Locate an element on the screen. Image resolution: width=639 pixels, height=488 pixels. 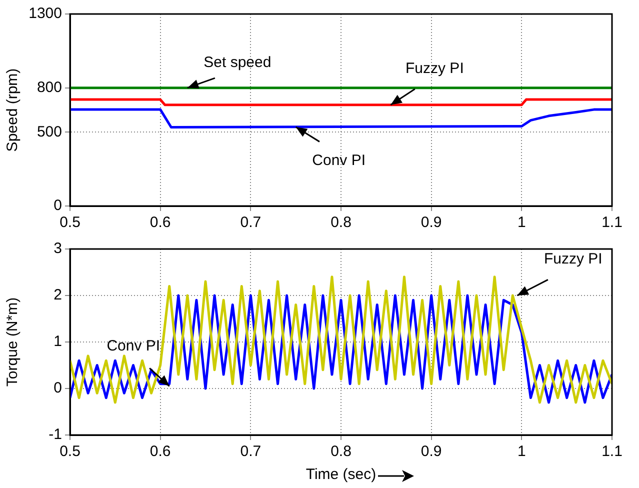
y-tick-label: 800 is located at coordinates (49, 87).